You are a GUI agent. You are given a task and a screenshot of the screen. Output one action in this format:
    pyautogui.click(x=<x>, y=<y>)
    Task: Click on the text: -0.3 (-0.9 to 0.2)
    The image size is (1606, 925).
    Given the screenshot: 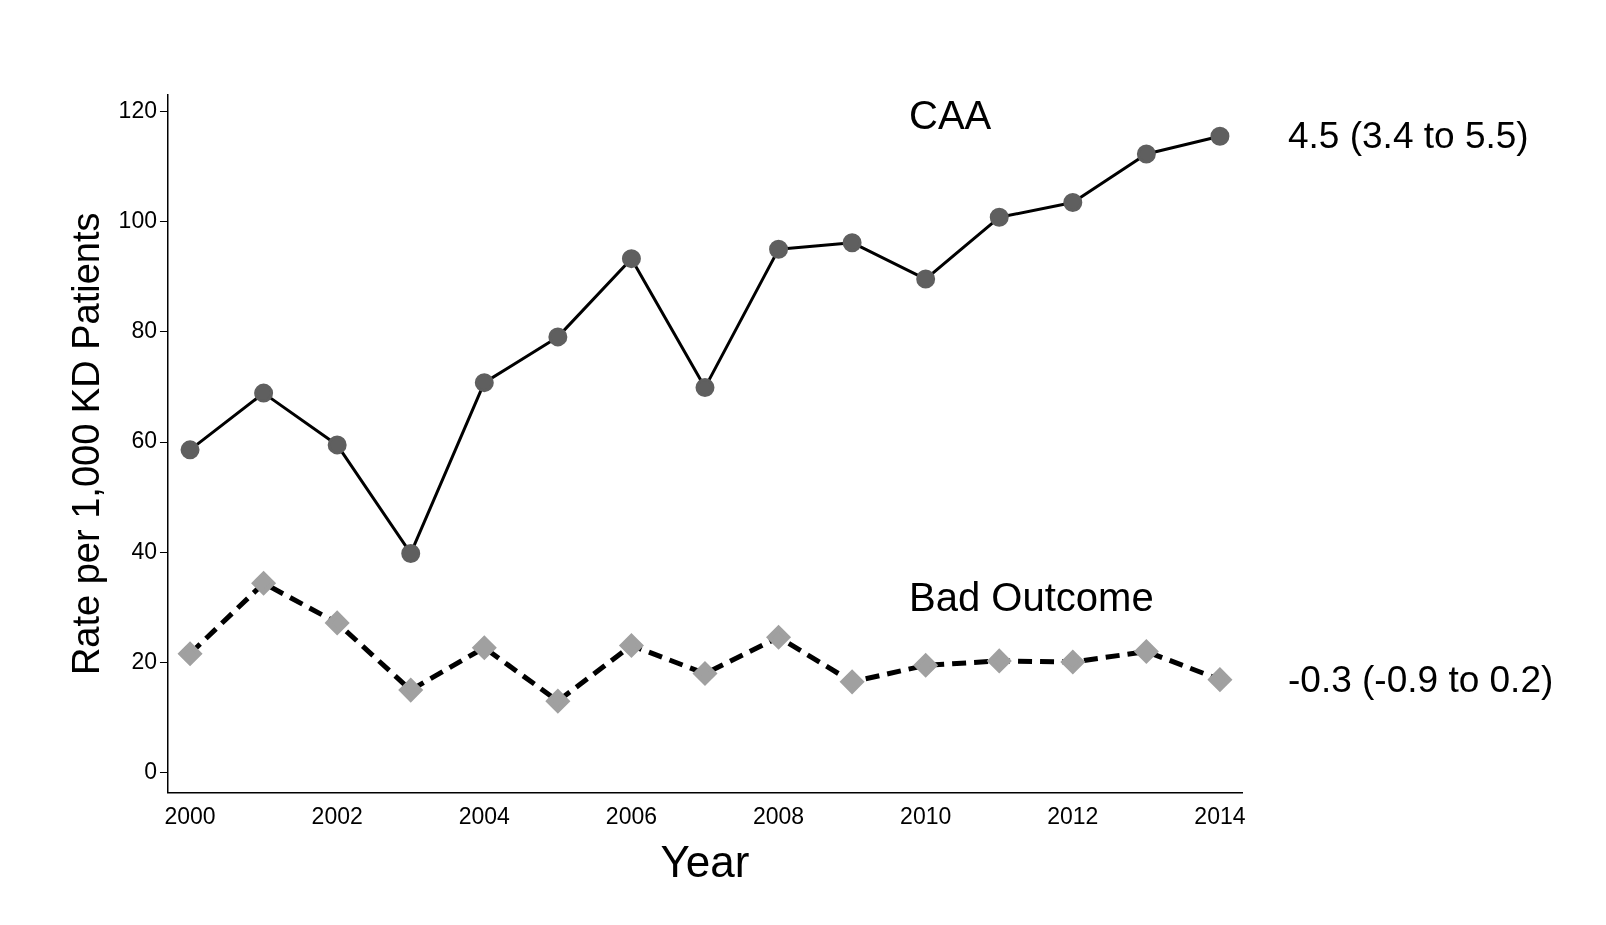 What is the action you would take?
    pyautogui.click(x=1421, y=679)
    